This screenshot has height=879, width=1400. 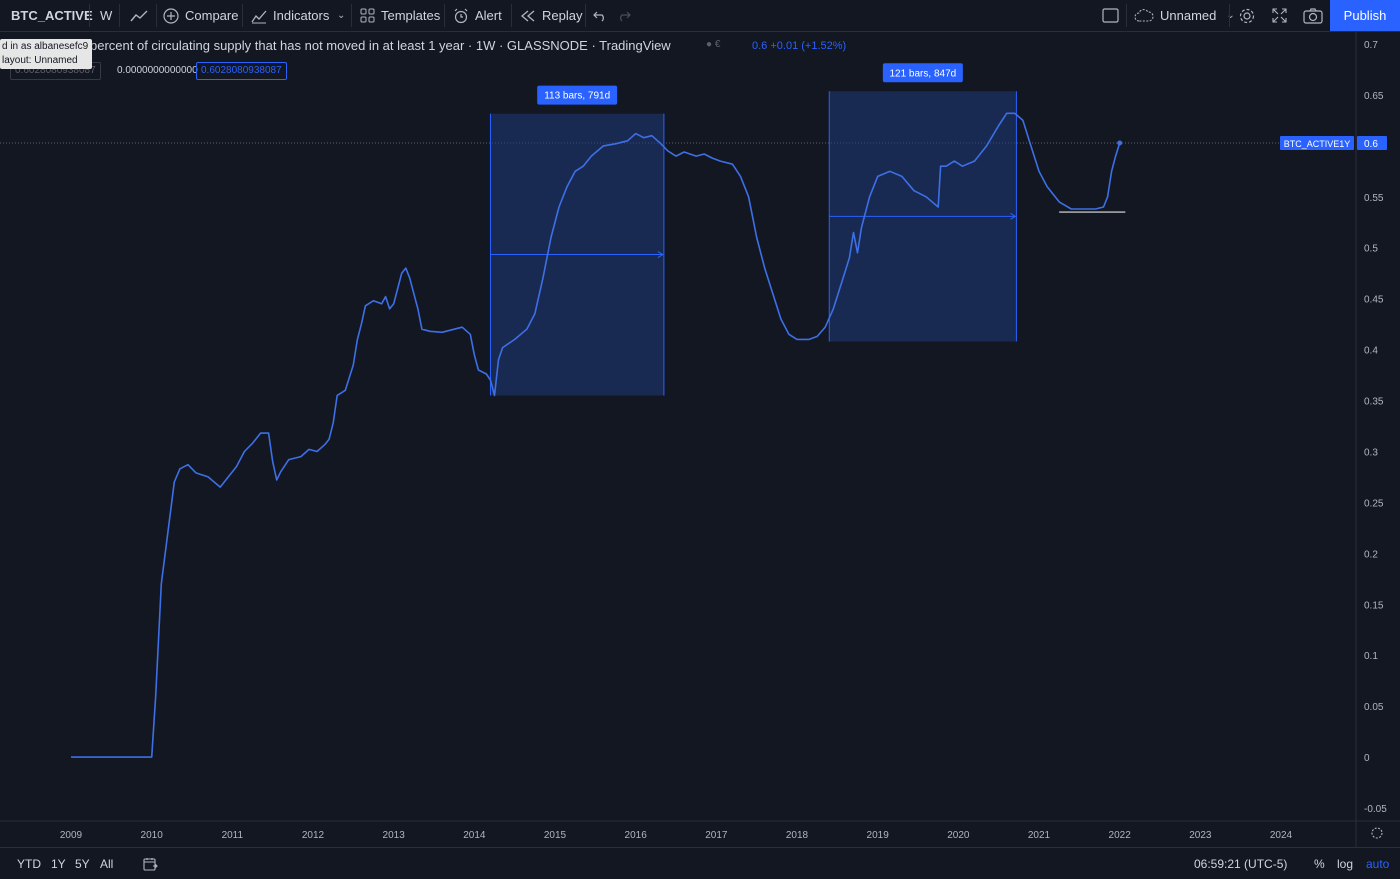 I want to click on redo-button, so click(x=624, y=15).